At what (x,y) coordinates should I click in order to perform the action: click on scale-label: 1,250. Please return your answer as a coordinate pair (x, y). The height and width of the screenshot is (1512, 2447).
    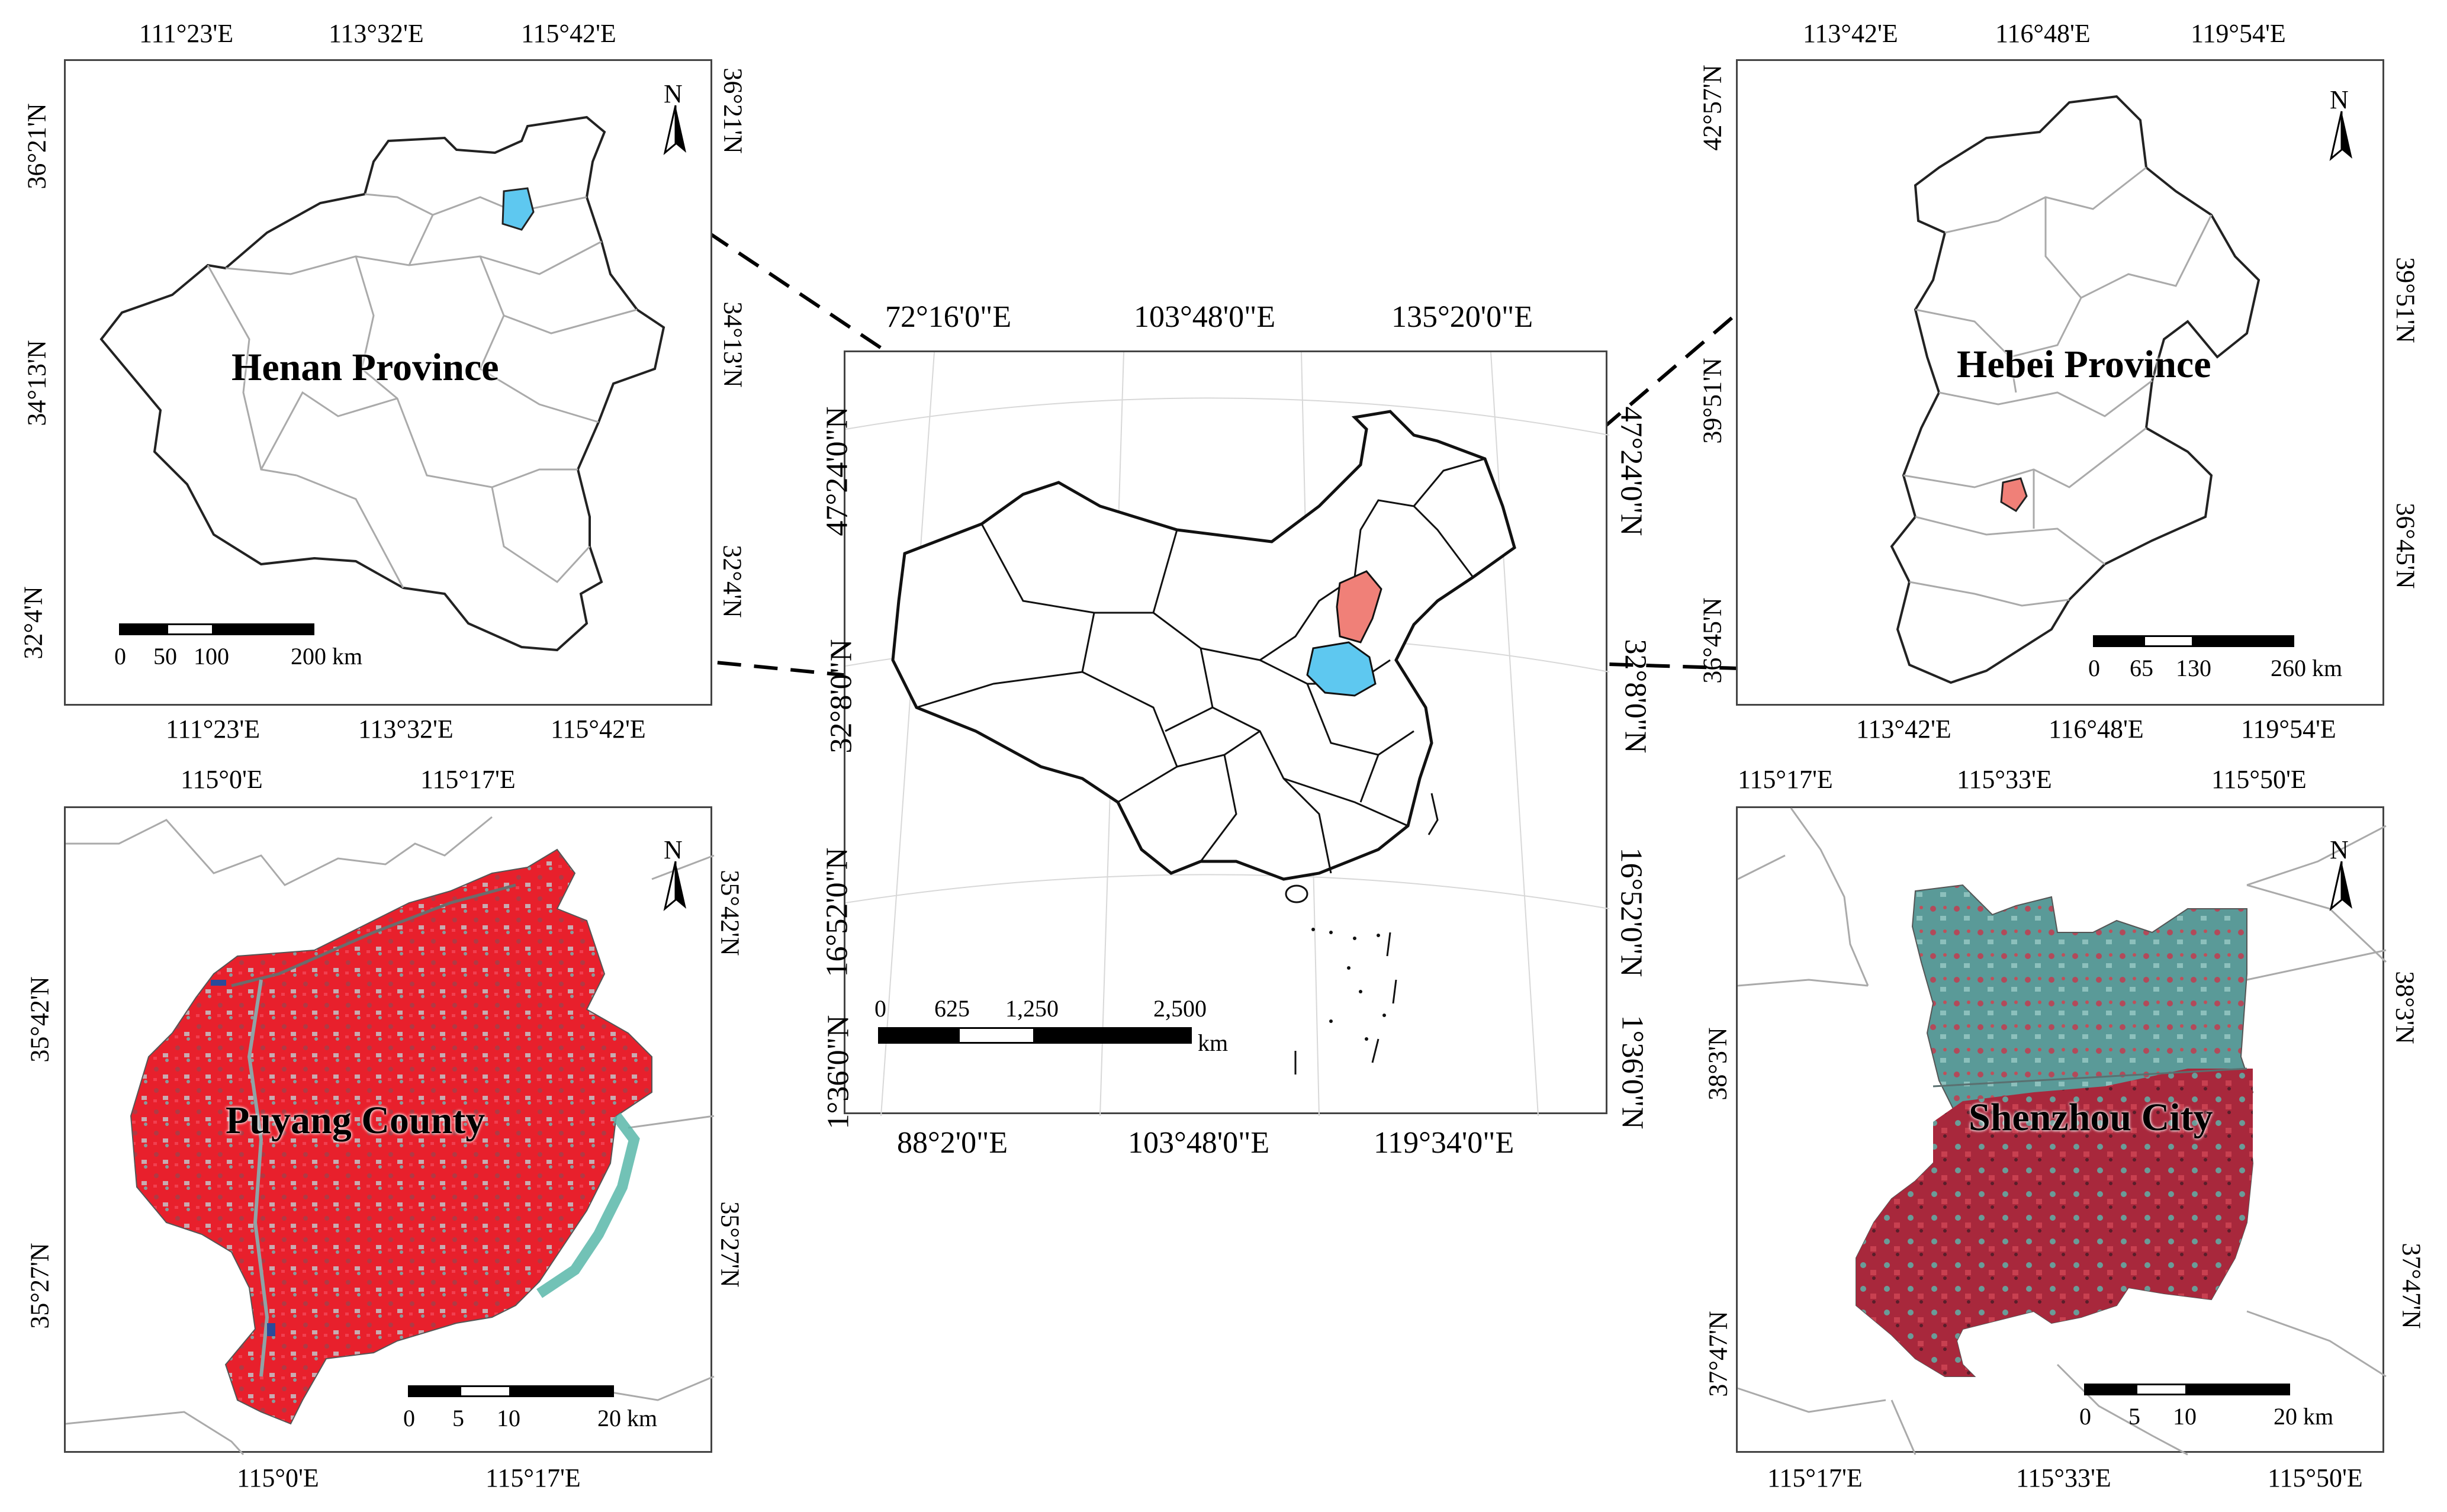
    Looking at the image, I should click on (1032, 1008).